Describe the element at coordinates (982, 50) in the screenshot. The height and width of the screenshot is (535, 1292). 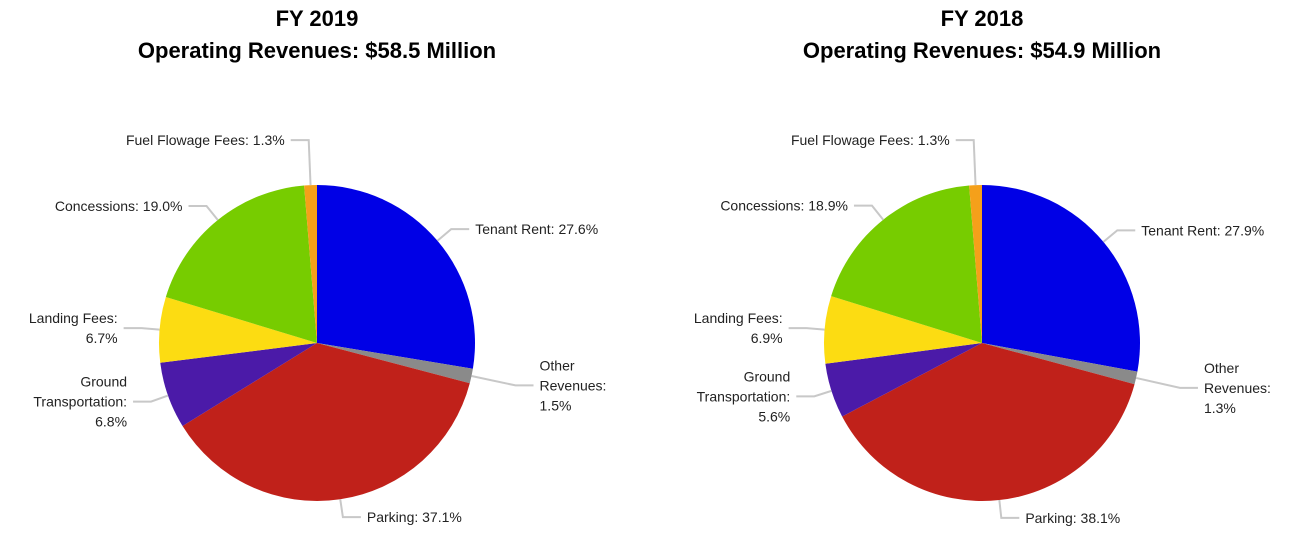
I see `chart-subtitle: Operating Revenues: $54.9 Million` at that location.